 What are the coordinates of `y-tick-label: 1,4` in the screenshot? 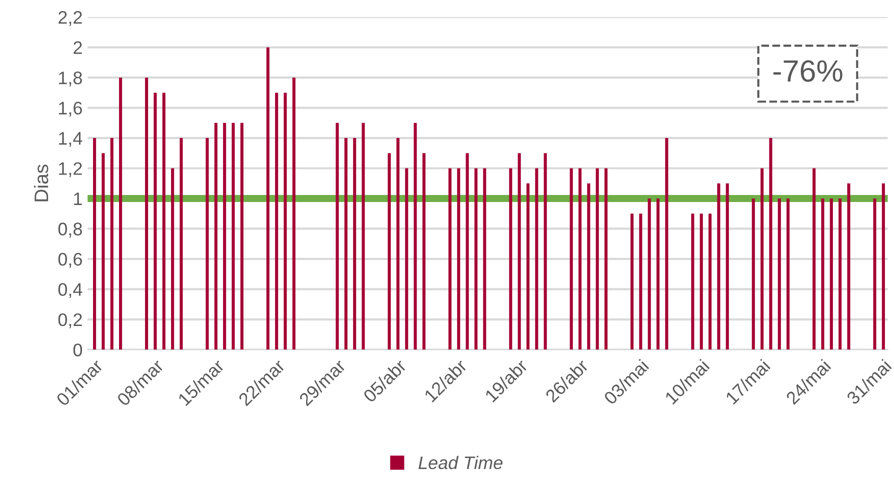 It's located at (70, 139).